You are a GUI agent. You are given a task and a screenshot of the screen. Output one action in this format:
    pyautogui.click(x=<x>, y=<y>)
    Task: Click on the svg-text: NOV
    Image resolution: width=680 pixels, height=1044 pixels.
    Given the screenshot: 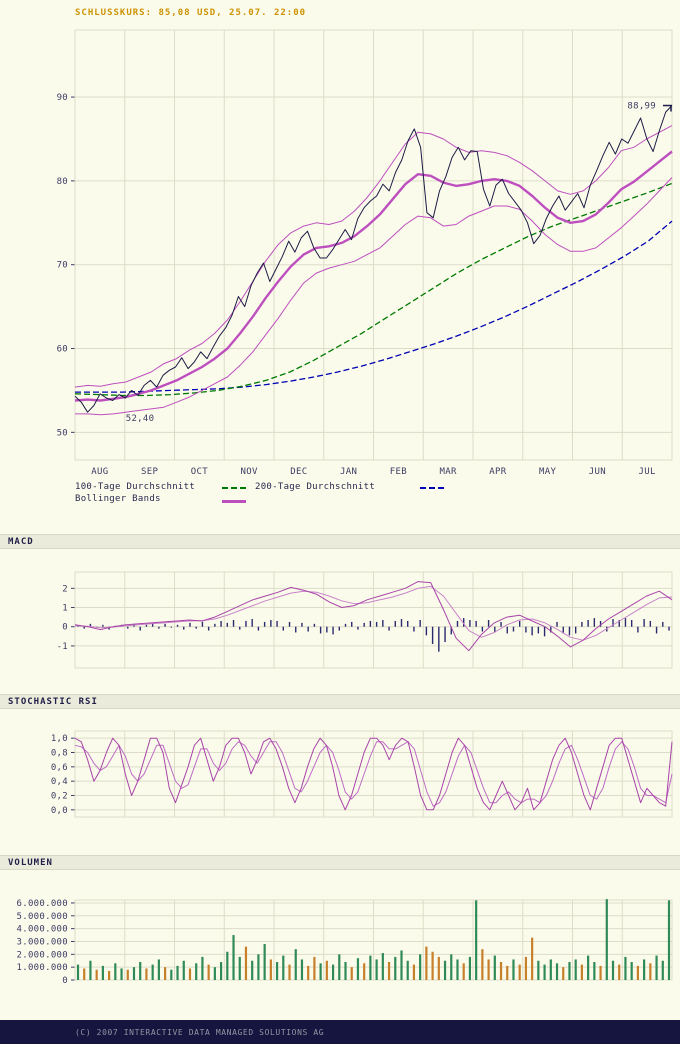 What is the action you would take?
    pyautogui.click(x=249, y=472)
    